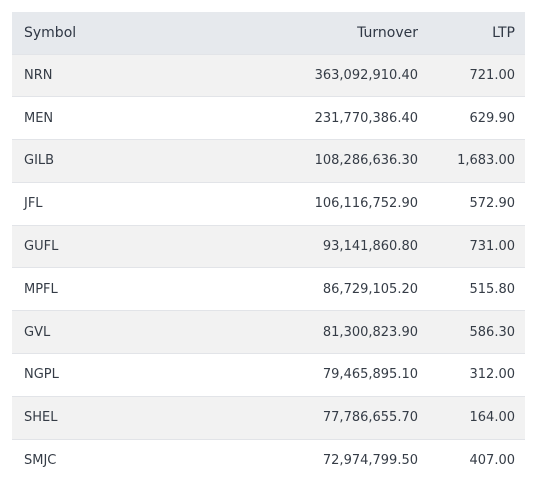 Image resolution: width=540 pixels, height=482 pixels. I want to click on cell-turnover: 108,286,636.30, so click(366, 161).